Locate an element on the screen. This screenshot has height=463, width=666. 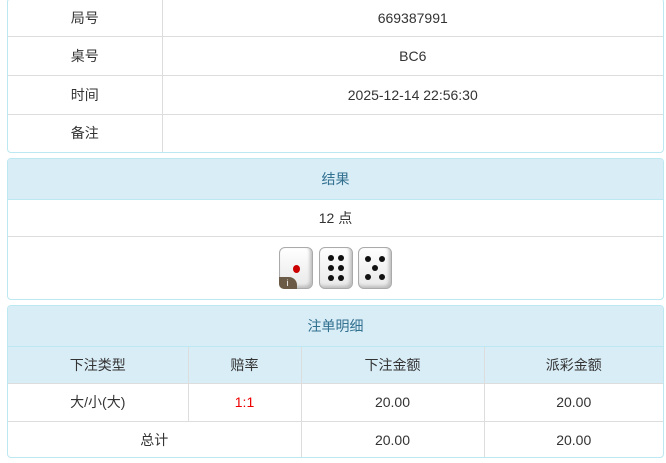
table-row: 备注 is located at coordinates (335, 132).